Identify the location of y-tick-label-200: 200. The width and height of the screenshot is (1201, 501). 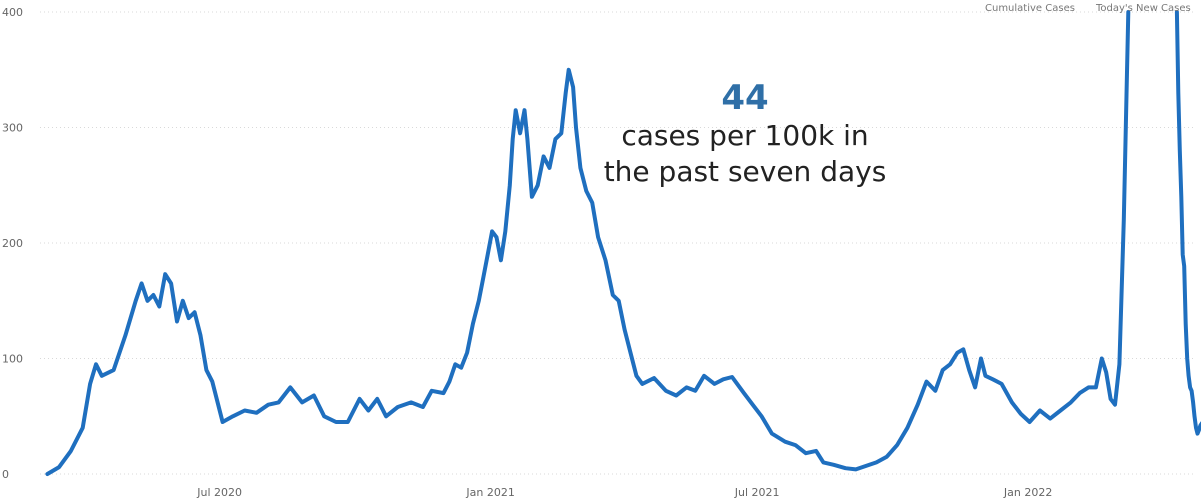
(12, 243).